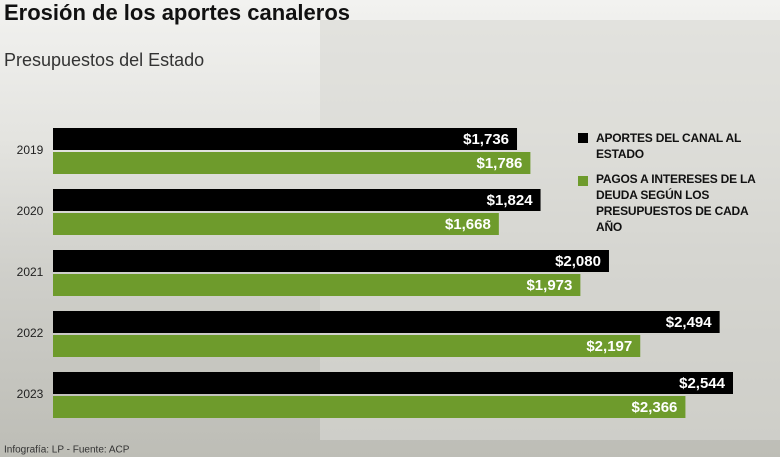 This screenshot has width=780, height=457. I want to click on value-label: $2,197, so click(609, 346).